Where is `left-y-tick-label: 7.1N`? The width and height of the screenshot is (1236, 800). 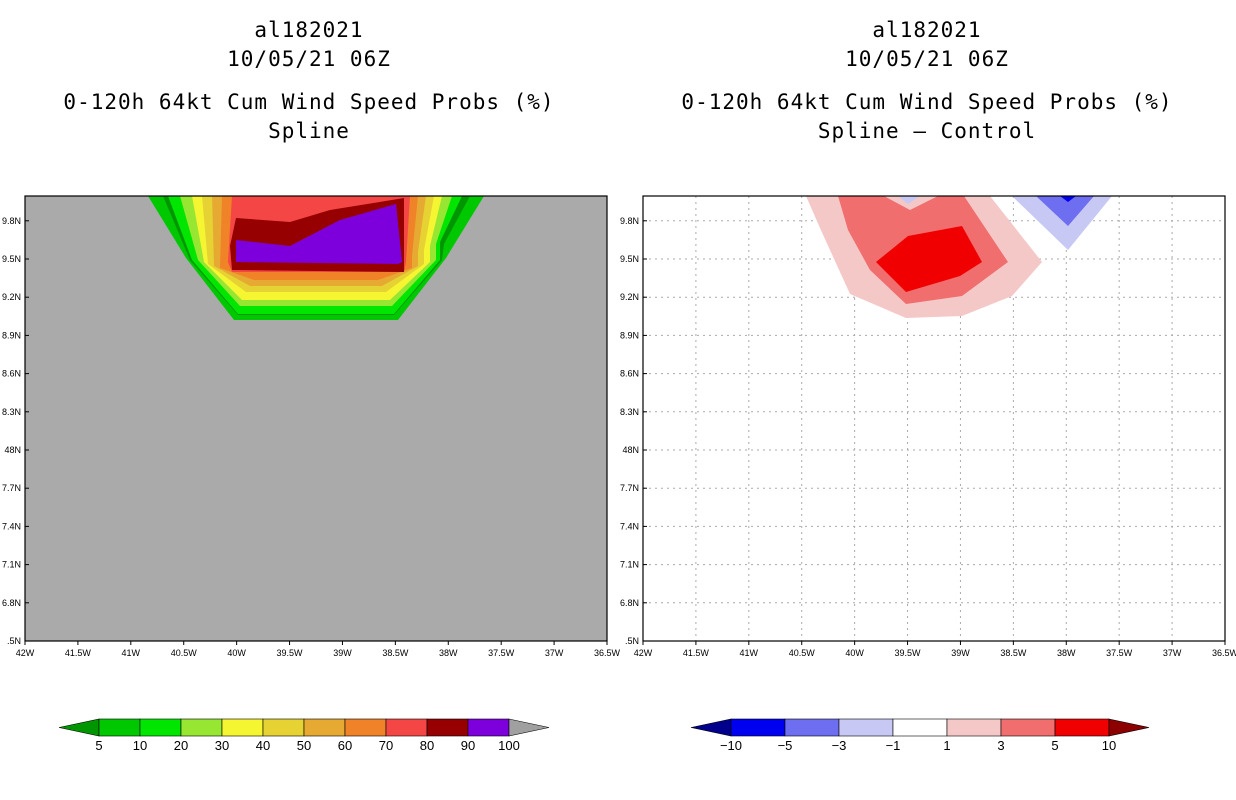
left-y-tick-label: 7.1N is located at coordinates (11, 565).